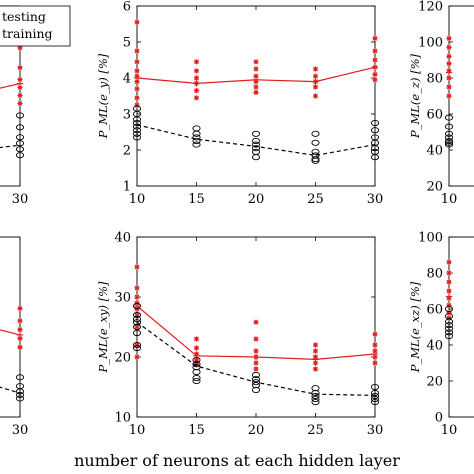 Image resolution: width=474 pixels, height=474 pixels. I want to click on y-tick-label: 40, so click(434, 151).